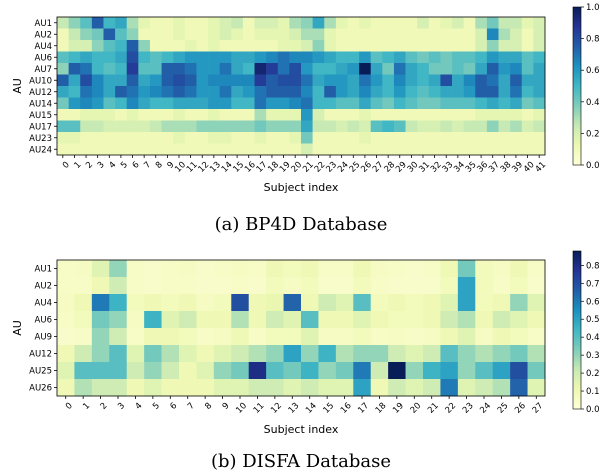 The image size is (602, 476). What do you see at coordinates (593, 356) in the screenshot?
I see `colorbar-tick-label: 0.3` at bounding box center [593, 356].